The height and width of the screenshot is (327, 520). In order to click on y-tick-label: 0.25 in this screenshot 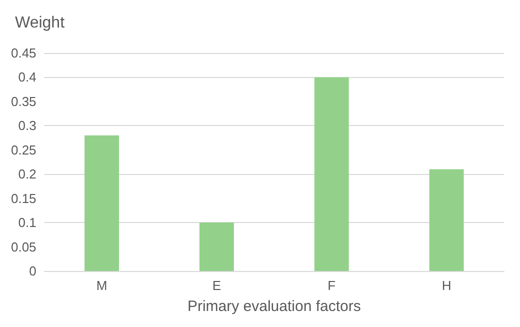, I will do `click(23, 150)`.